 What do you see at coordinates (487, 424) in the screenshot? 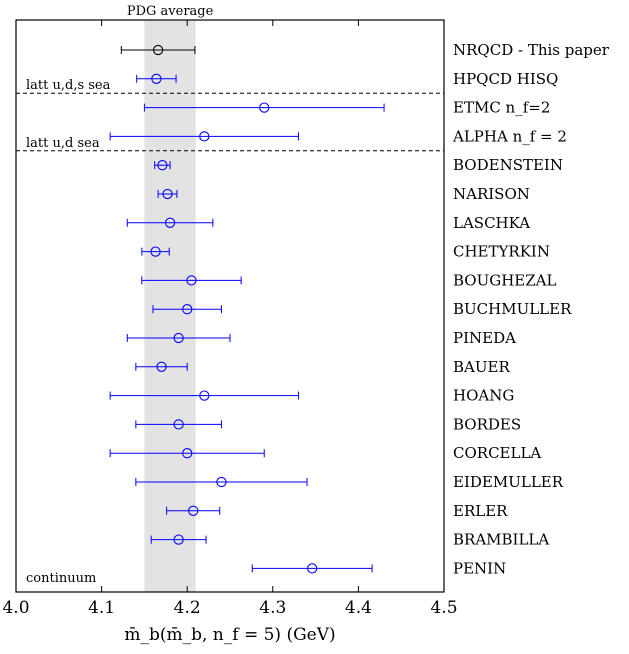
I see `series-label: BORDES` at bounding box center [487, 424].